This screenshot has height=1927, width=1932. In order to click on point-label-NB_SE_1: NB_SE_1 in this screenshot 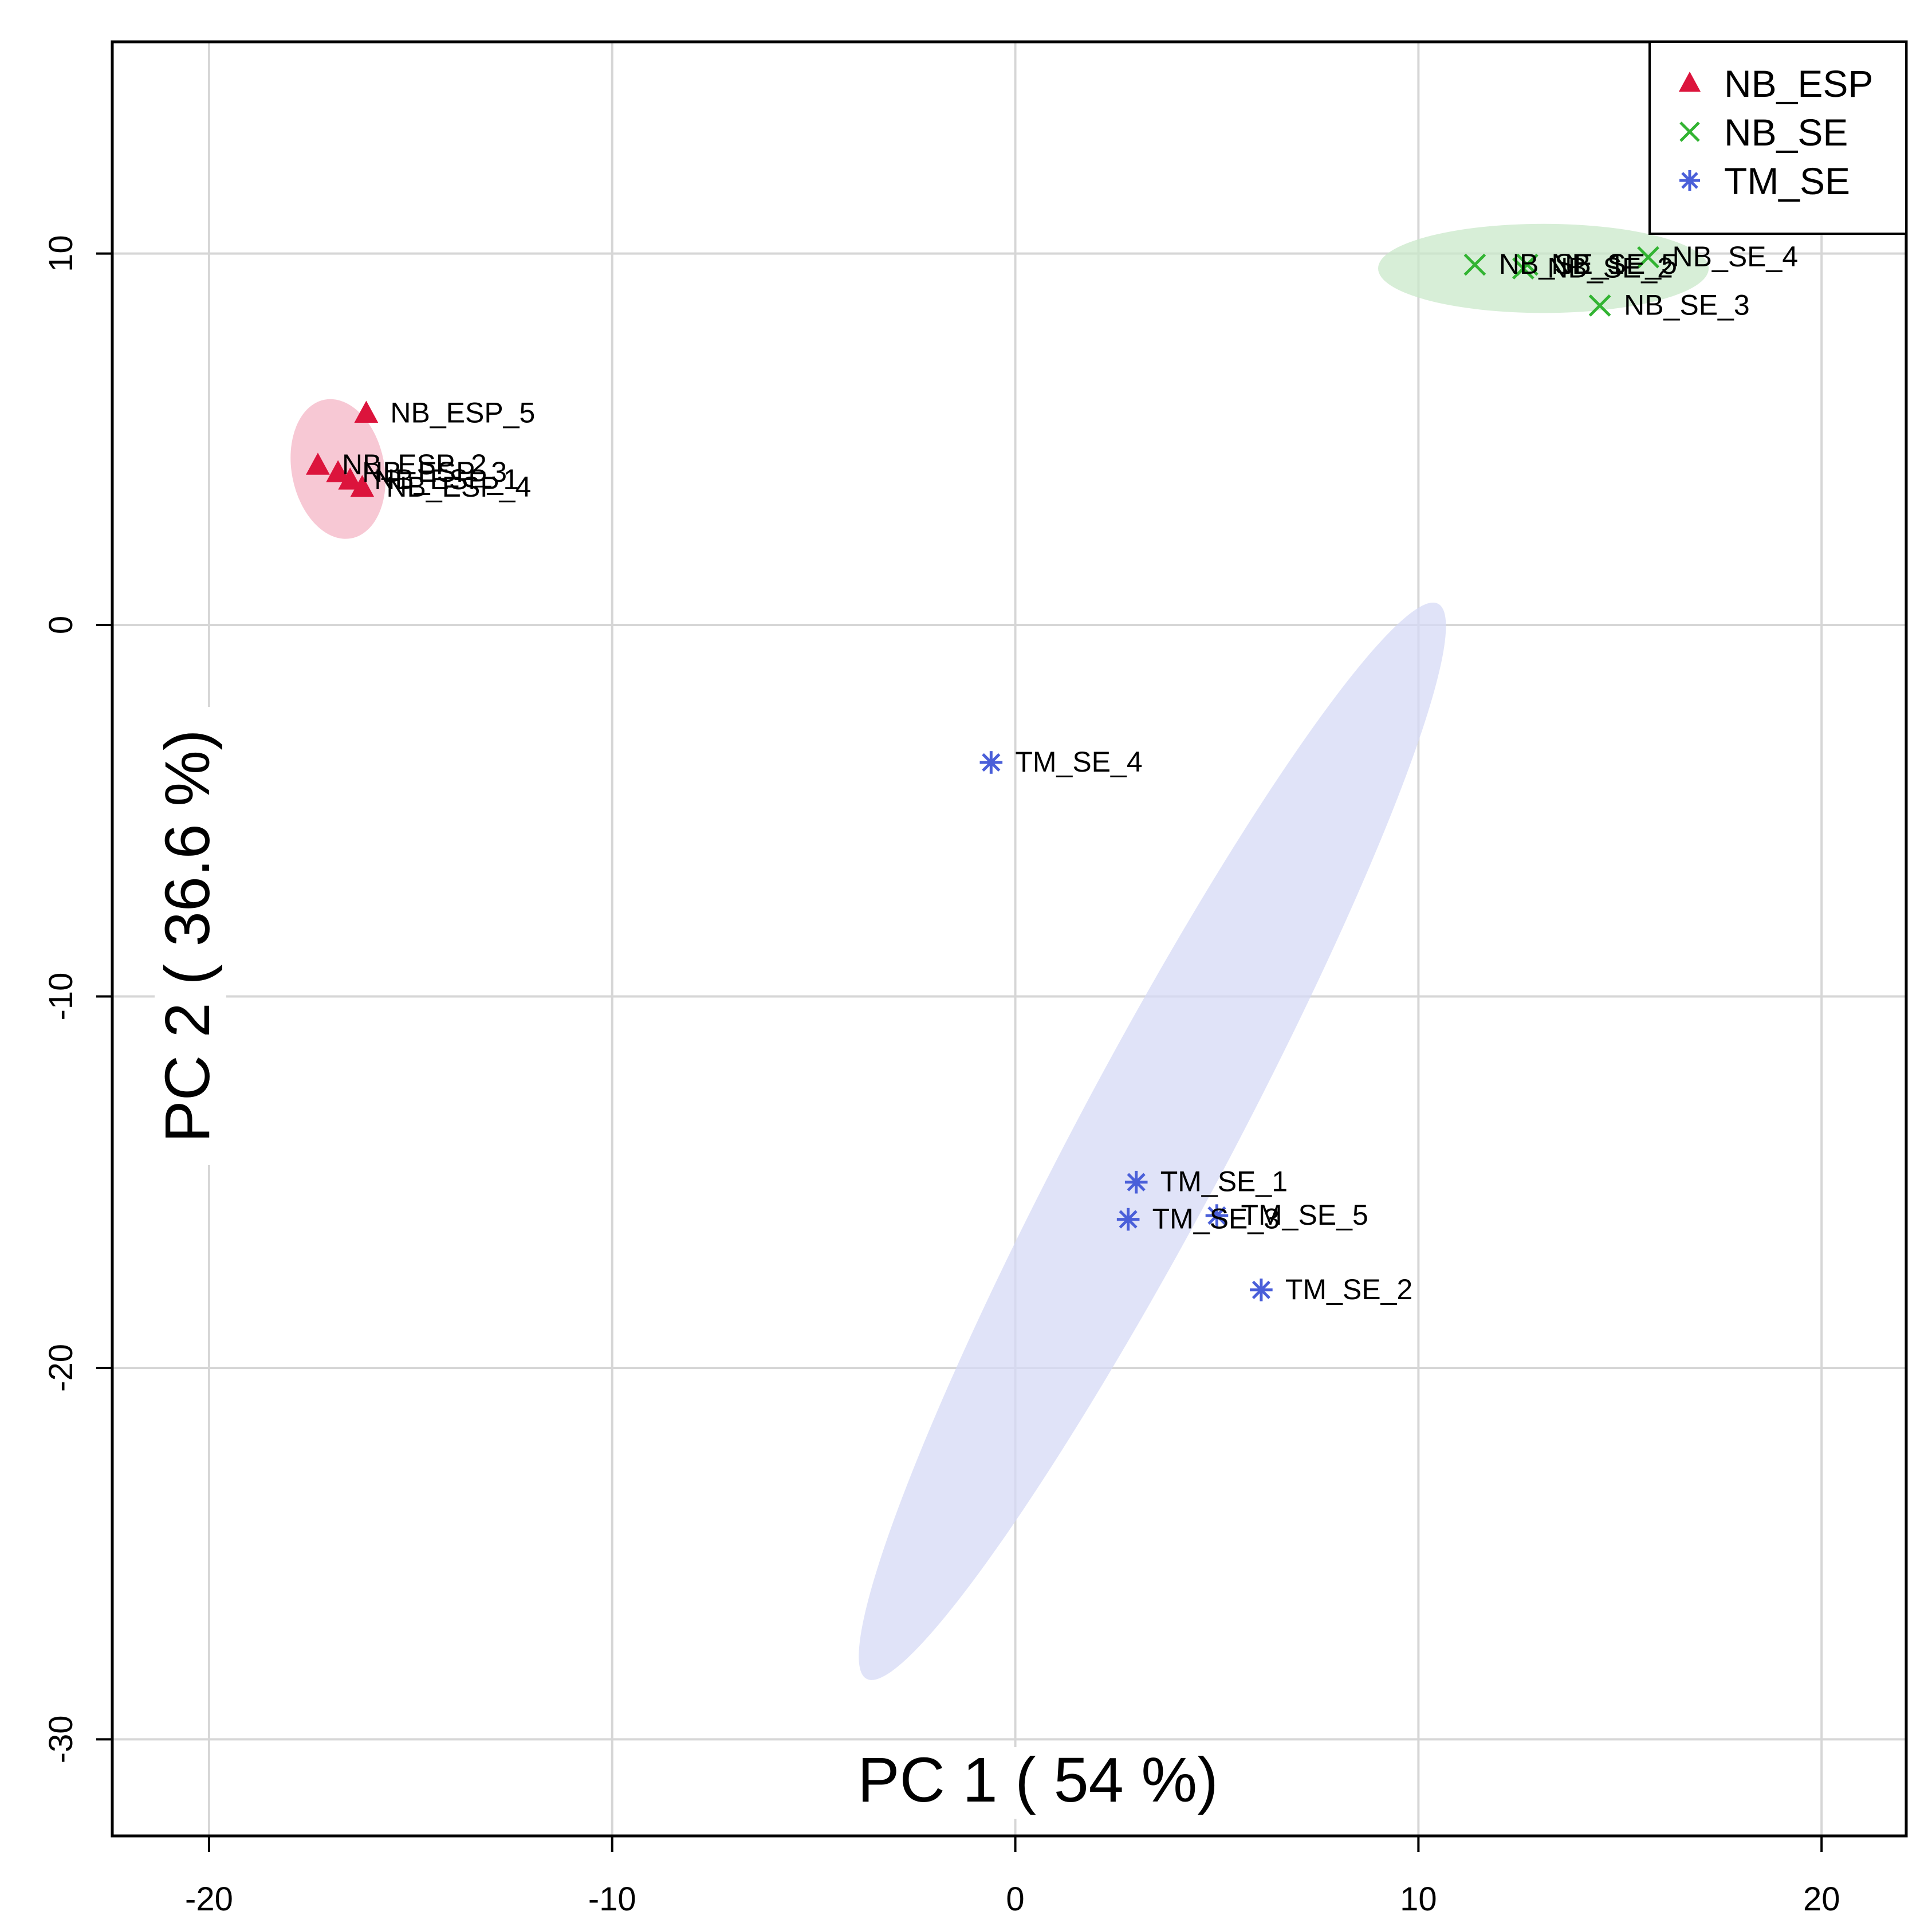, I will do `click(1562, 264)`.